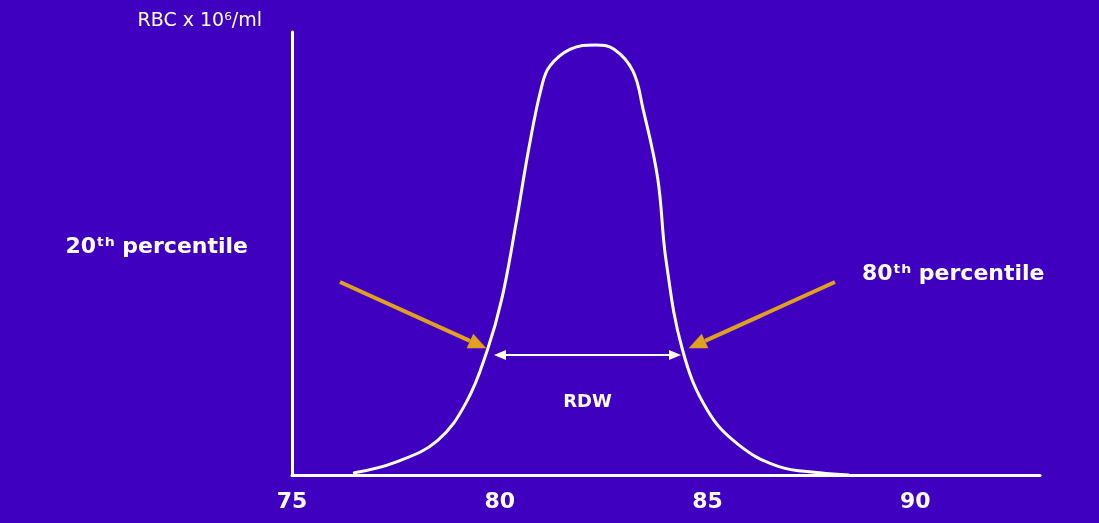 This screenshot has height=523, width=1099. What do you see at coordinates (500, 500) in the screenshot?
I see `x-tick-label: 80` at bounding box center [500, 500].